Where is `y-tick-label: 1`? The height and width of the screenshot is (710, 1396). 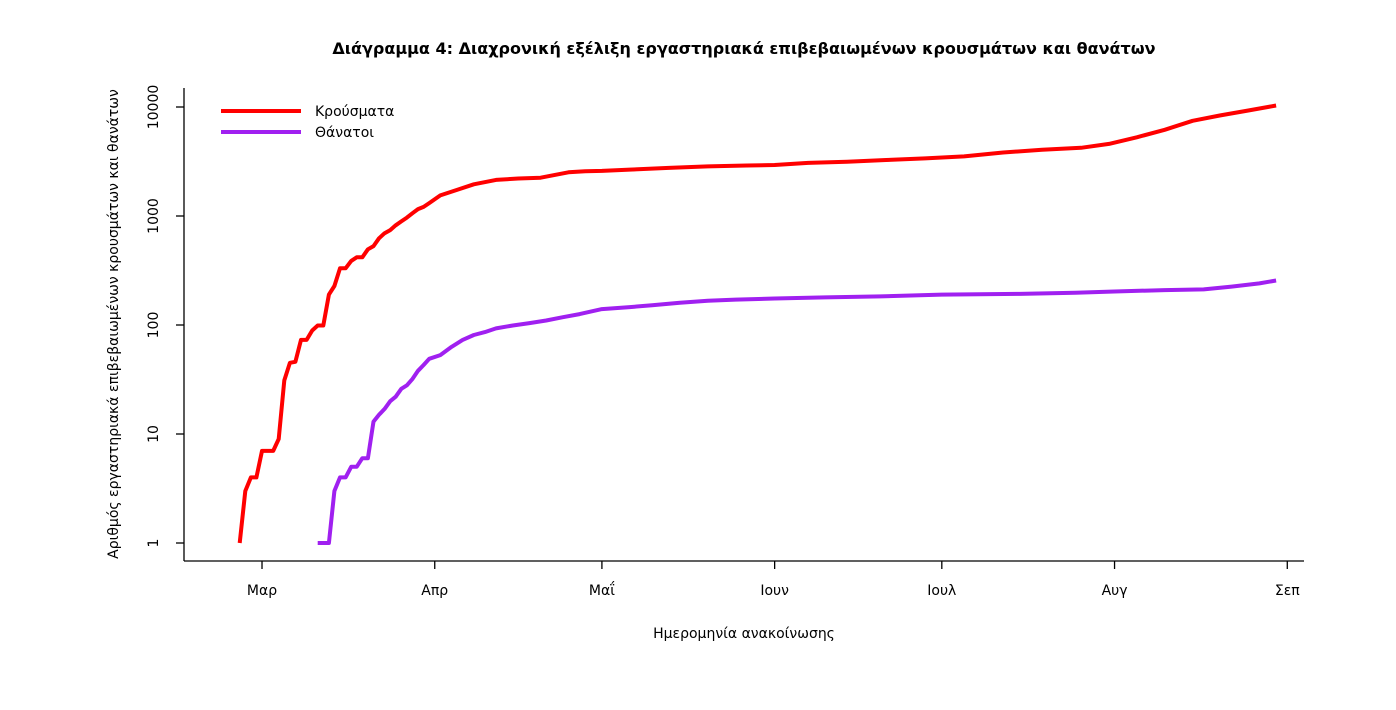 y-tick-label: 1 is located at coordinates (154, 543).